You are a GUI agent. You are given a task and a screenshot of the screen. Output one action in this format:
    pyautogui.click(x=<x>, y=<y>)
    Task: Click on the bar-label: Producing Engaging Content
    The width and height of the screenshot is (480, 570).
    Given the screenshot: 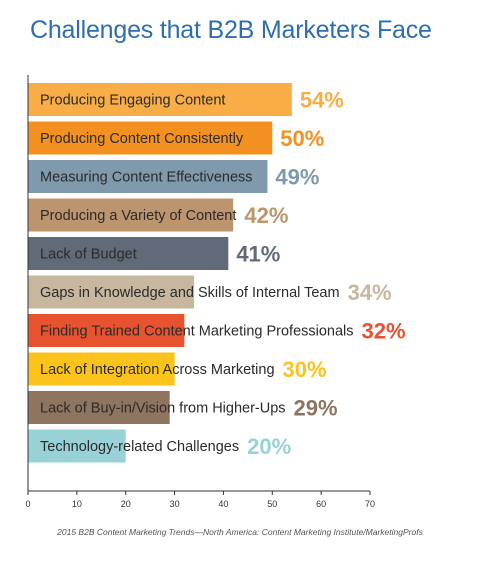 What is the action you would take?
    pyautogui.click(x=132, y=101)
    